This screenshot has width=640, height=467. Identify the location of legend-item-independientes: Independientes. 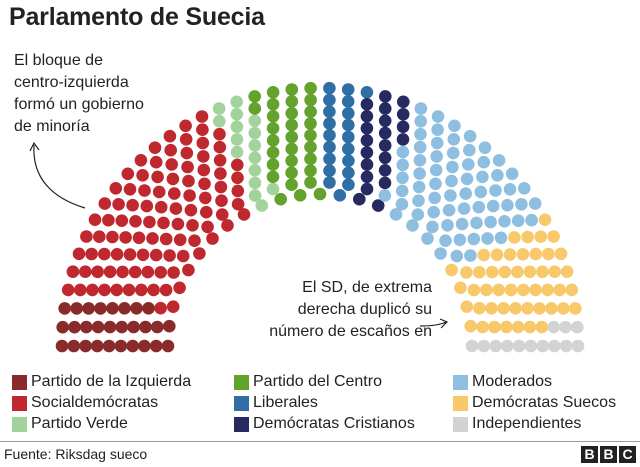
(517, 424).